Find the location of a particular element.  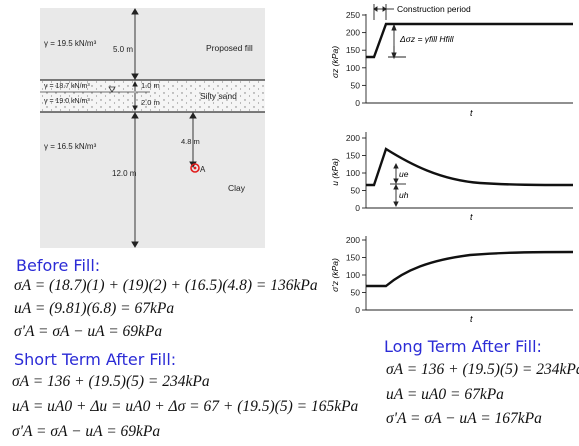

g2-xlabel: t is located at coordinates (471, 217).